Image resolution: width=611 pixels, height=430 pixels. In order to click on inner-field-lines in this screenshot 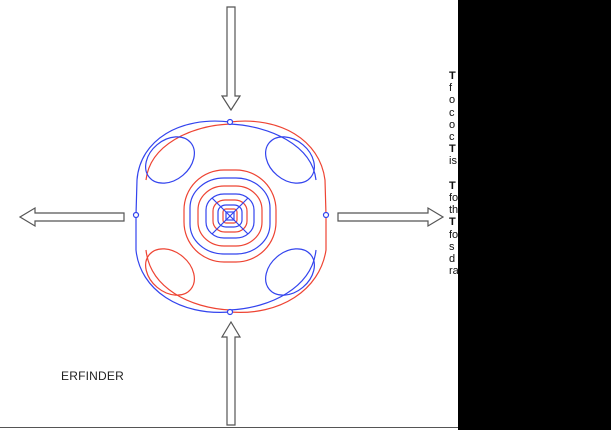, I will do `click(230, 216)`.